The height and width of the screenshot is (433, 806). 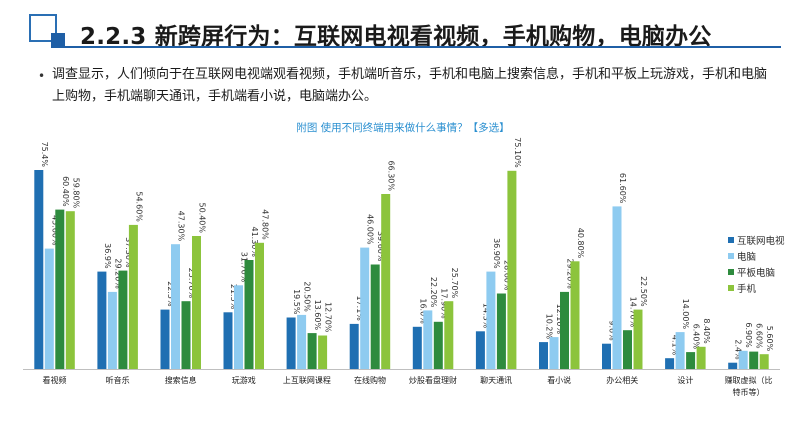 What do you see at coordinates (43, 28) in the screenshot?
I see `header-box-decoration` at bounding box center [43, 28].